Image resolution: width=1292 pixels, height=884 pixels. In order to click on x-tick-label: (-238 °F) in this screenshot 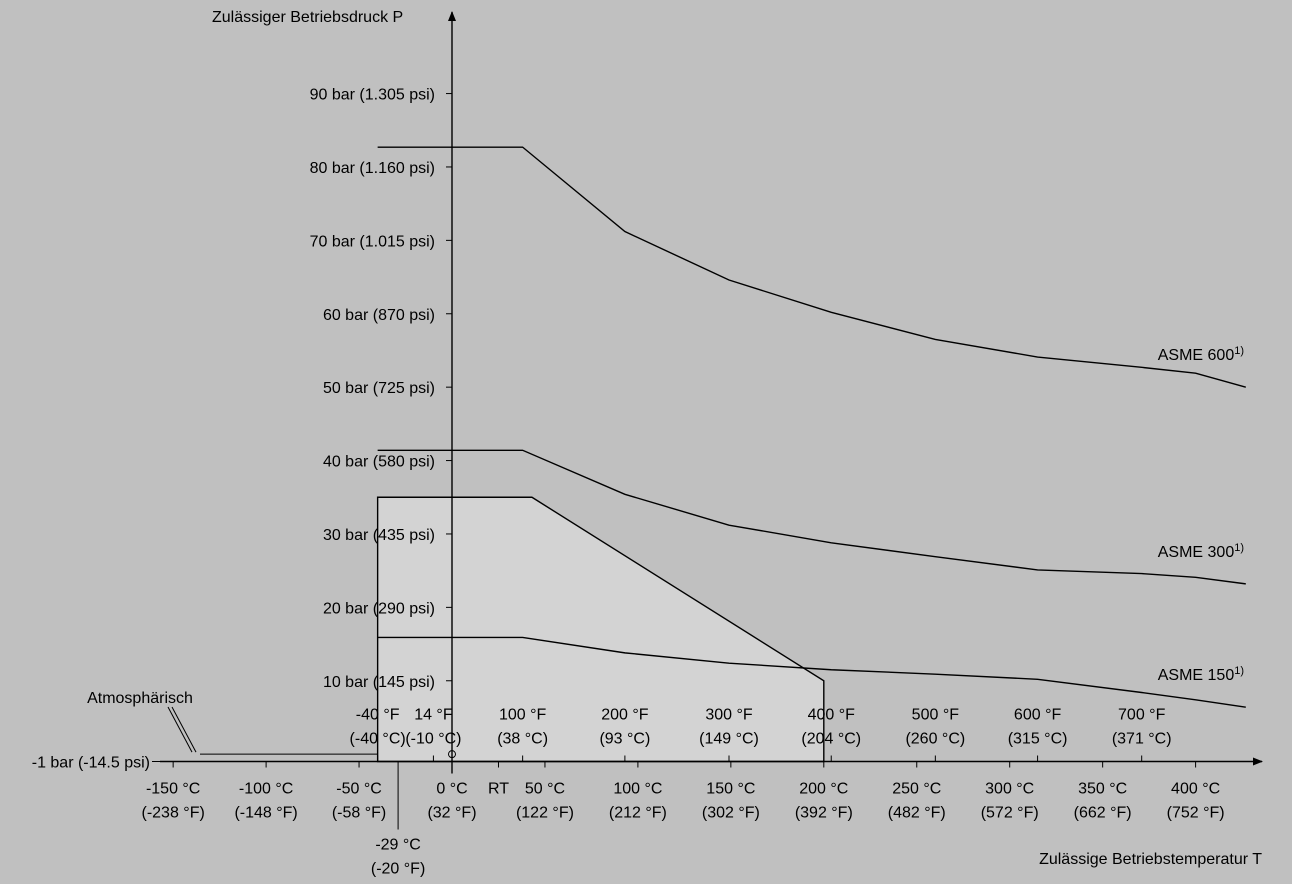, I will do `click(173, 813)`.